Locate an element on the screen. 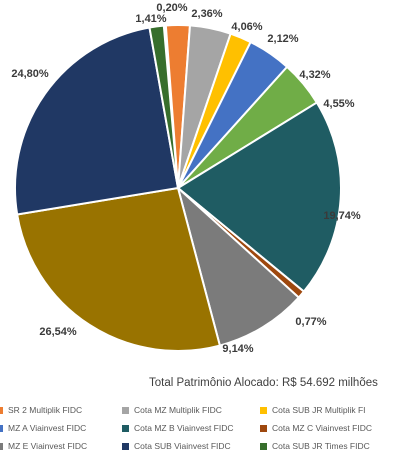 The image size is (393, 456). legend-item: Cota MZ C Viainvest FIDC is located at coordinates (316, 428).